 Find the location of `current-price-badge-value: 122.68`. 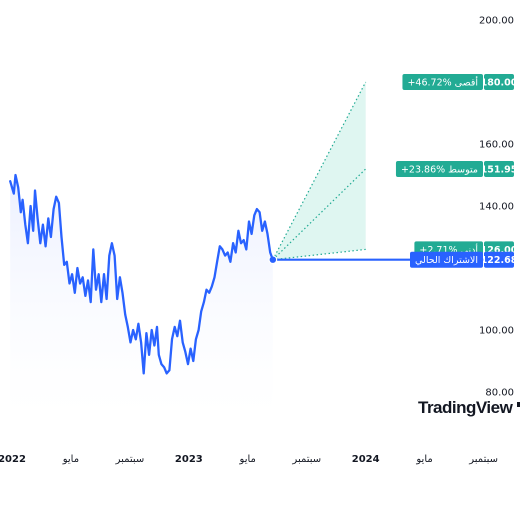

current-price-badge-value: 122.68 is located at coordinates (499, 260).